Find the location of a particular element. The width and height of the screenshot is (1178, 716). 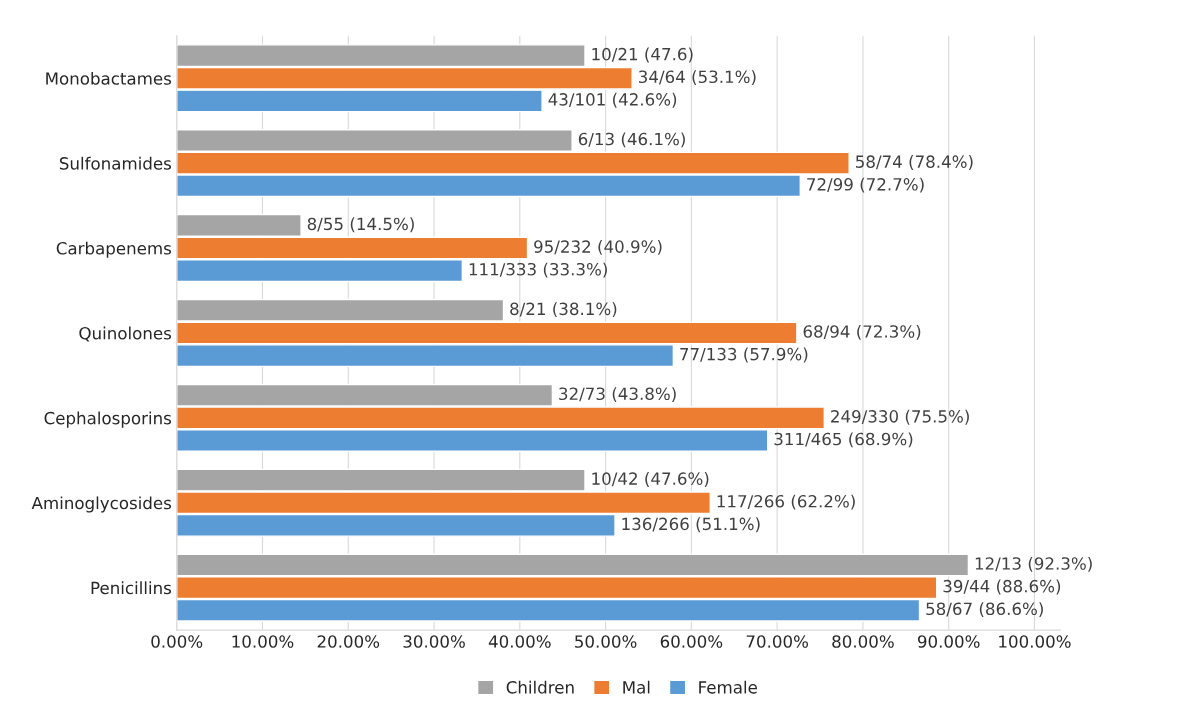

data-label: 311/465 (68.9%) is located at coordinates (843, 440).